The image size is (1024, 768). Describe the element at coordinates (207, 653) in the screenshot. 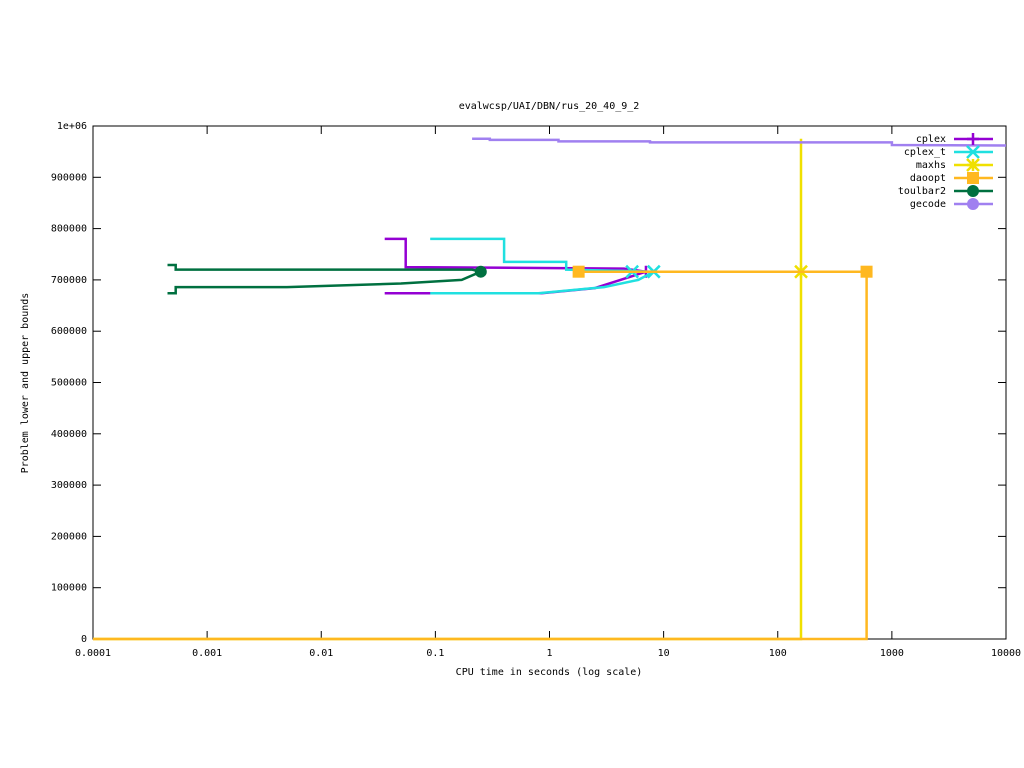

I see `x-tick-label: 0.001` at that location.